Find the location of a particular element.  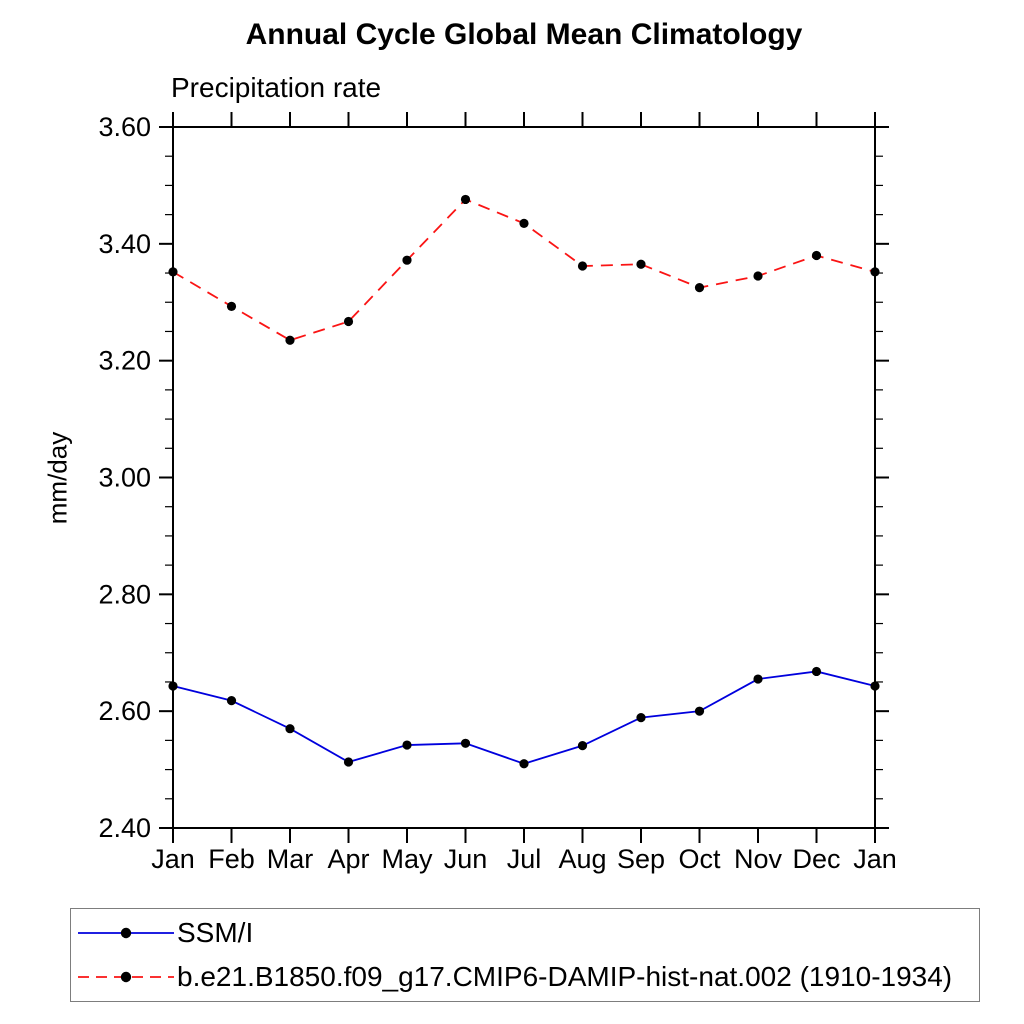

x-tick-label: Oct is located at coordinates (699, 859).